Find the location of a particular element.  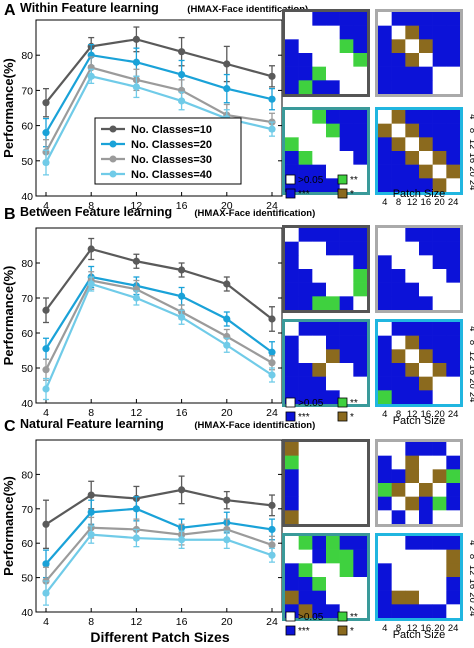

axes-box is located at coordinates (159, 315).